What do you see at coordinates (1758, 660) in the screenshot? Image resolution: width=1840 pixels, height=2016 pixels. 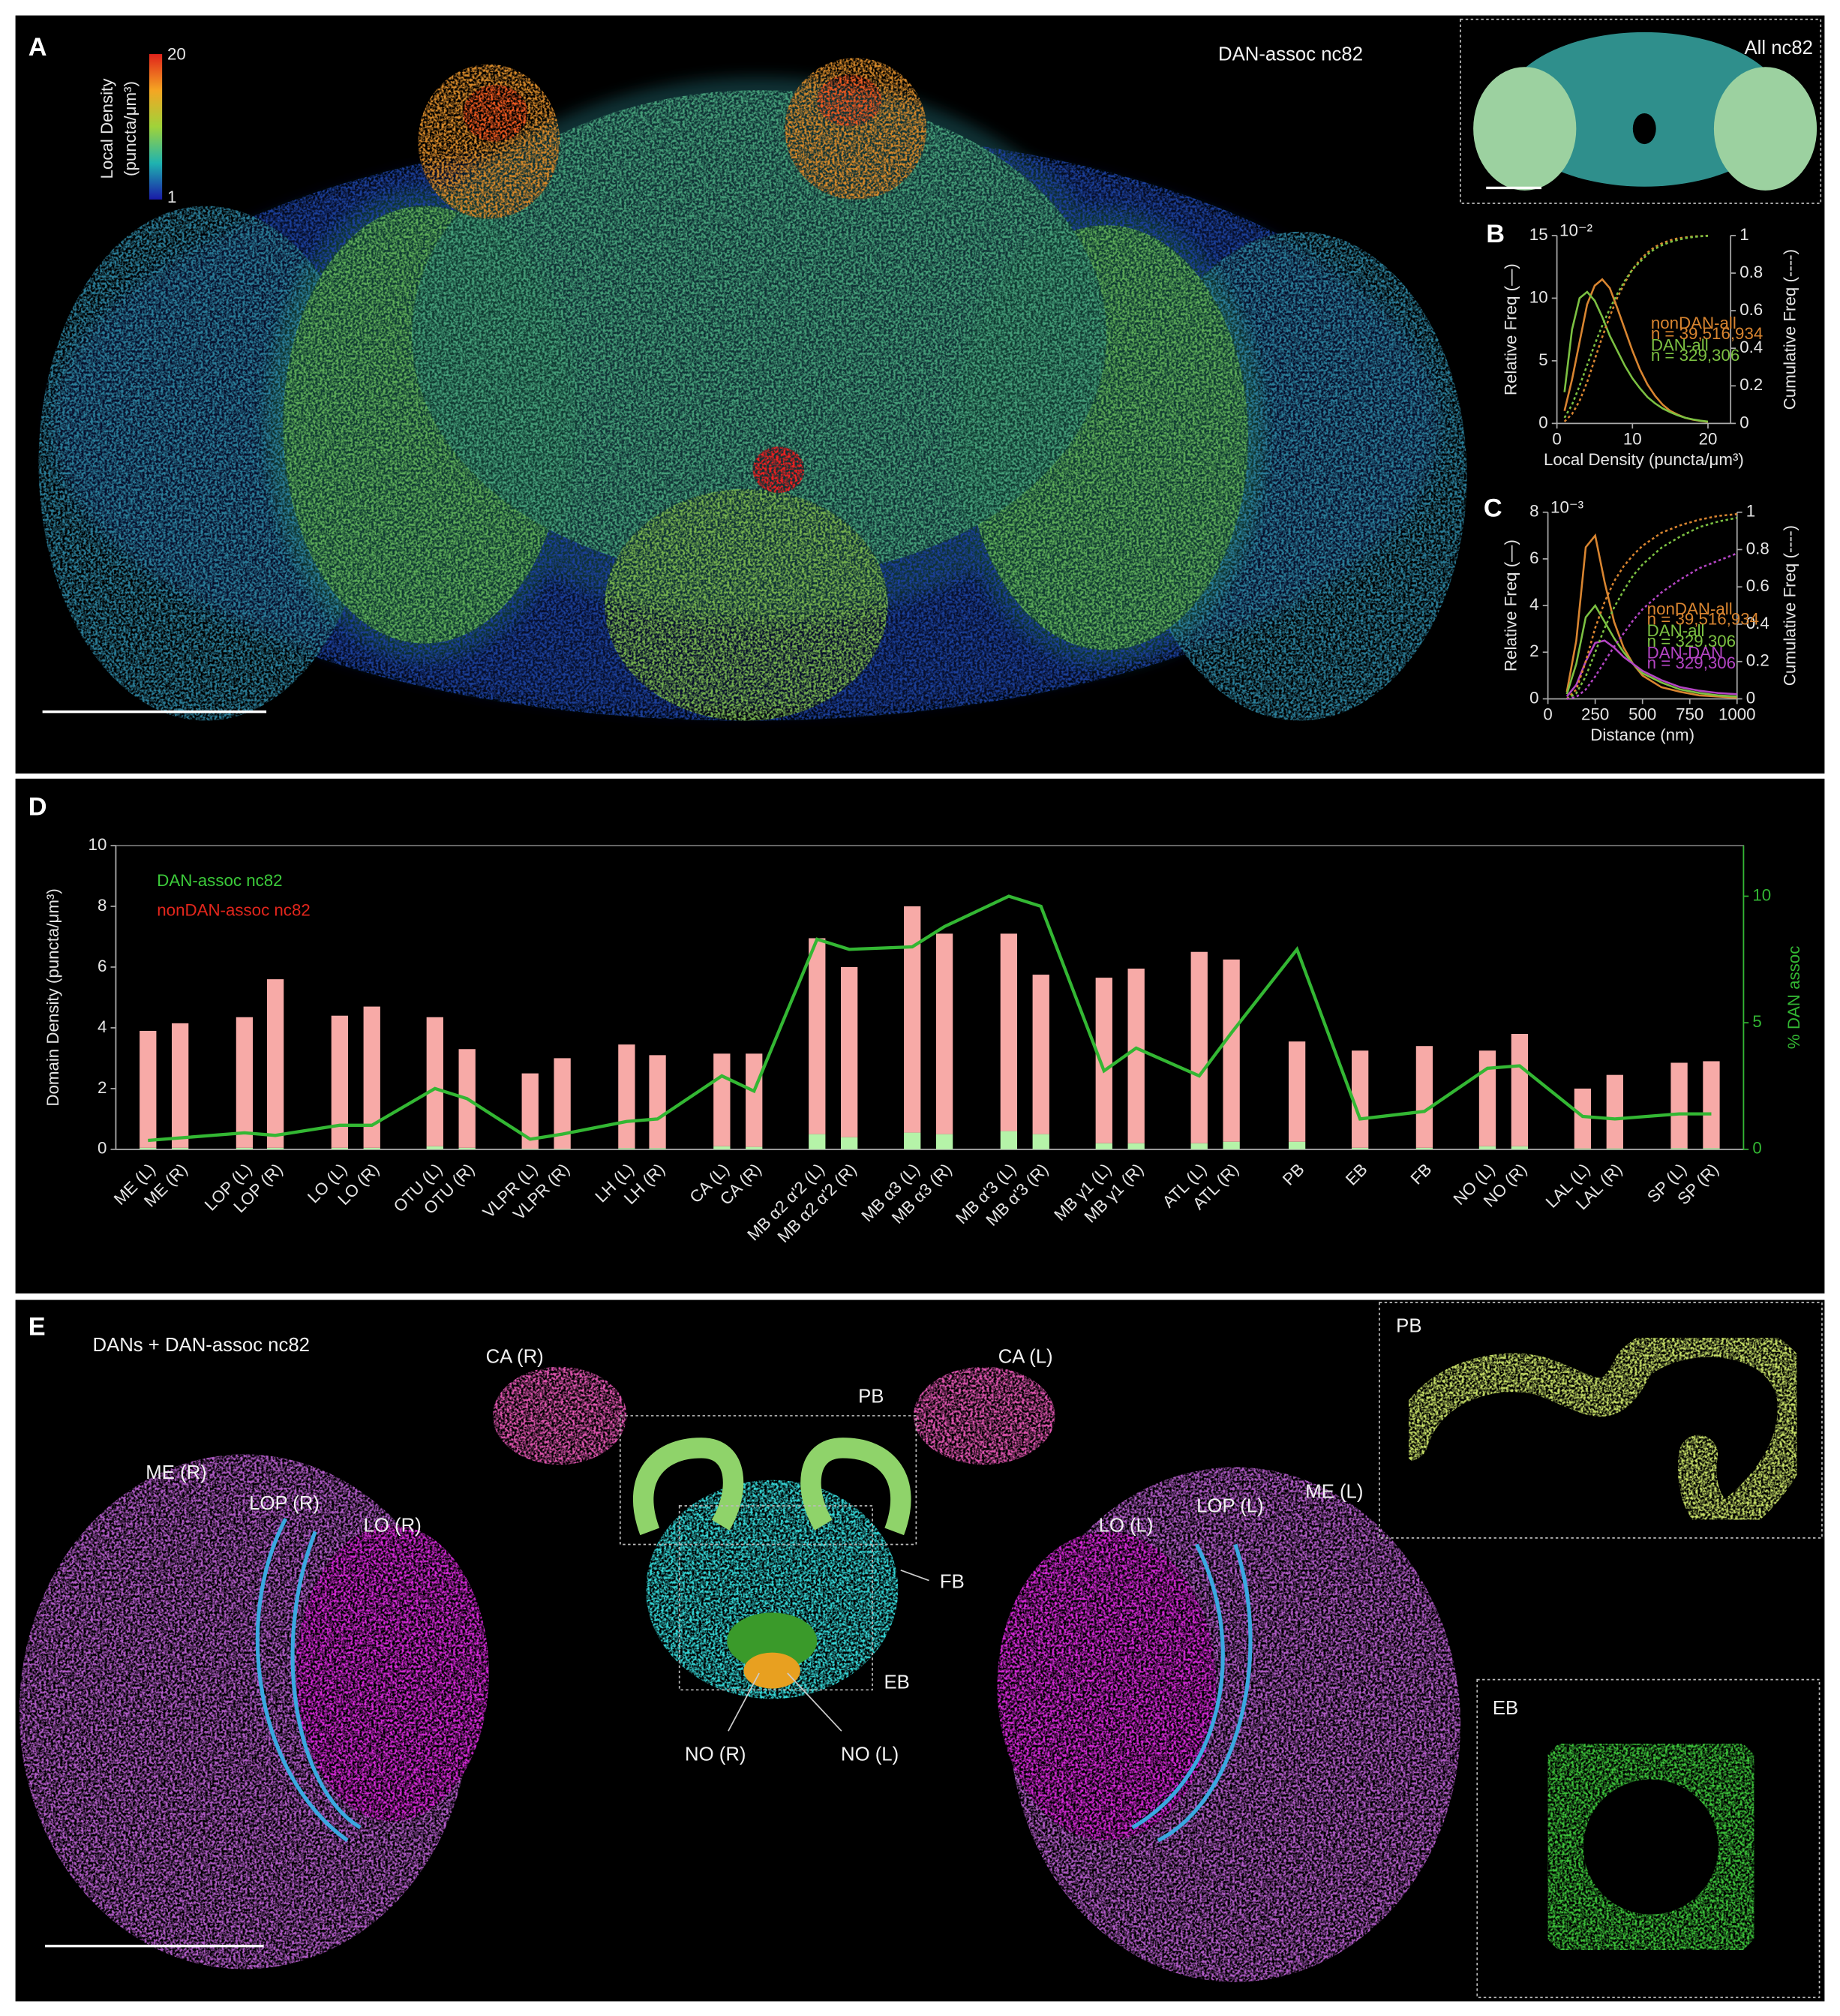 I see `y2-tick-label: 0.2` at bounding box center [1758, 660].